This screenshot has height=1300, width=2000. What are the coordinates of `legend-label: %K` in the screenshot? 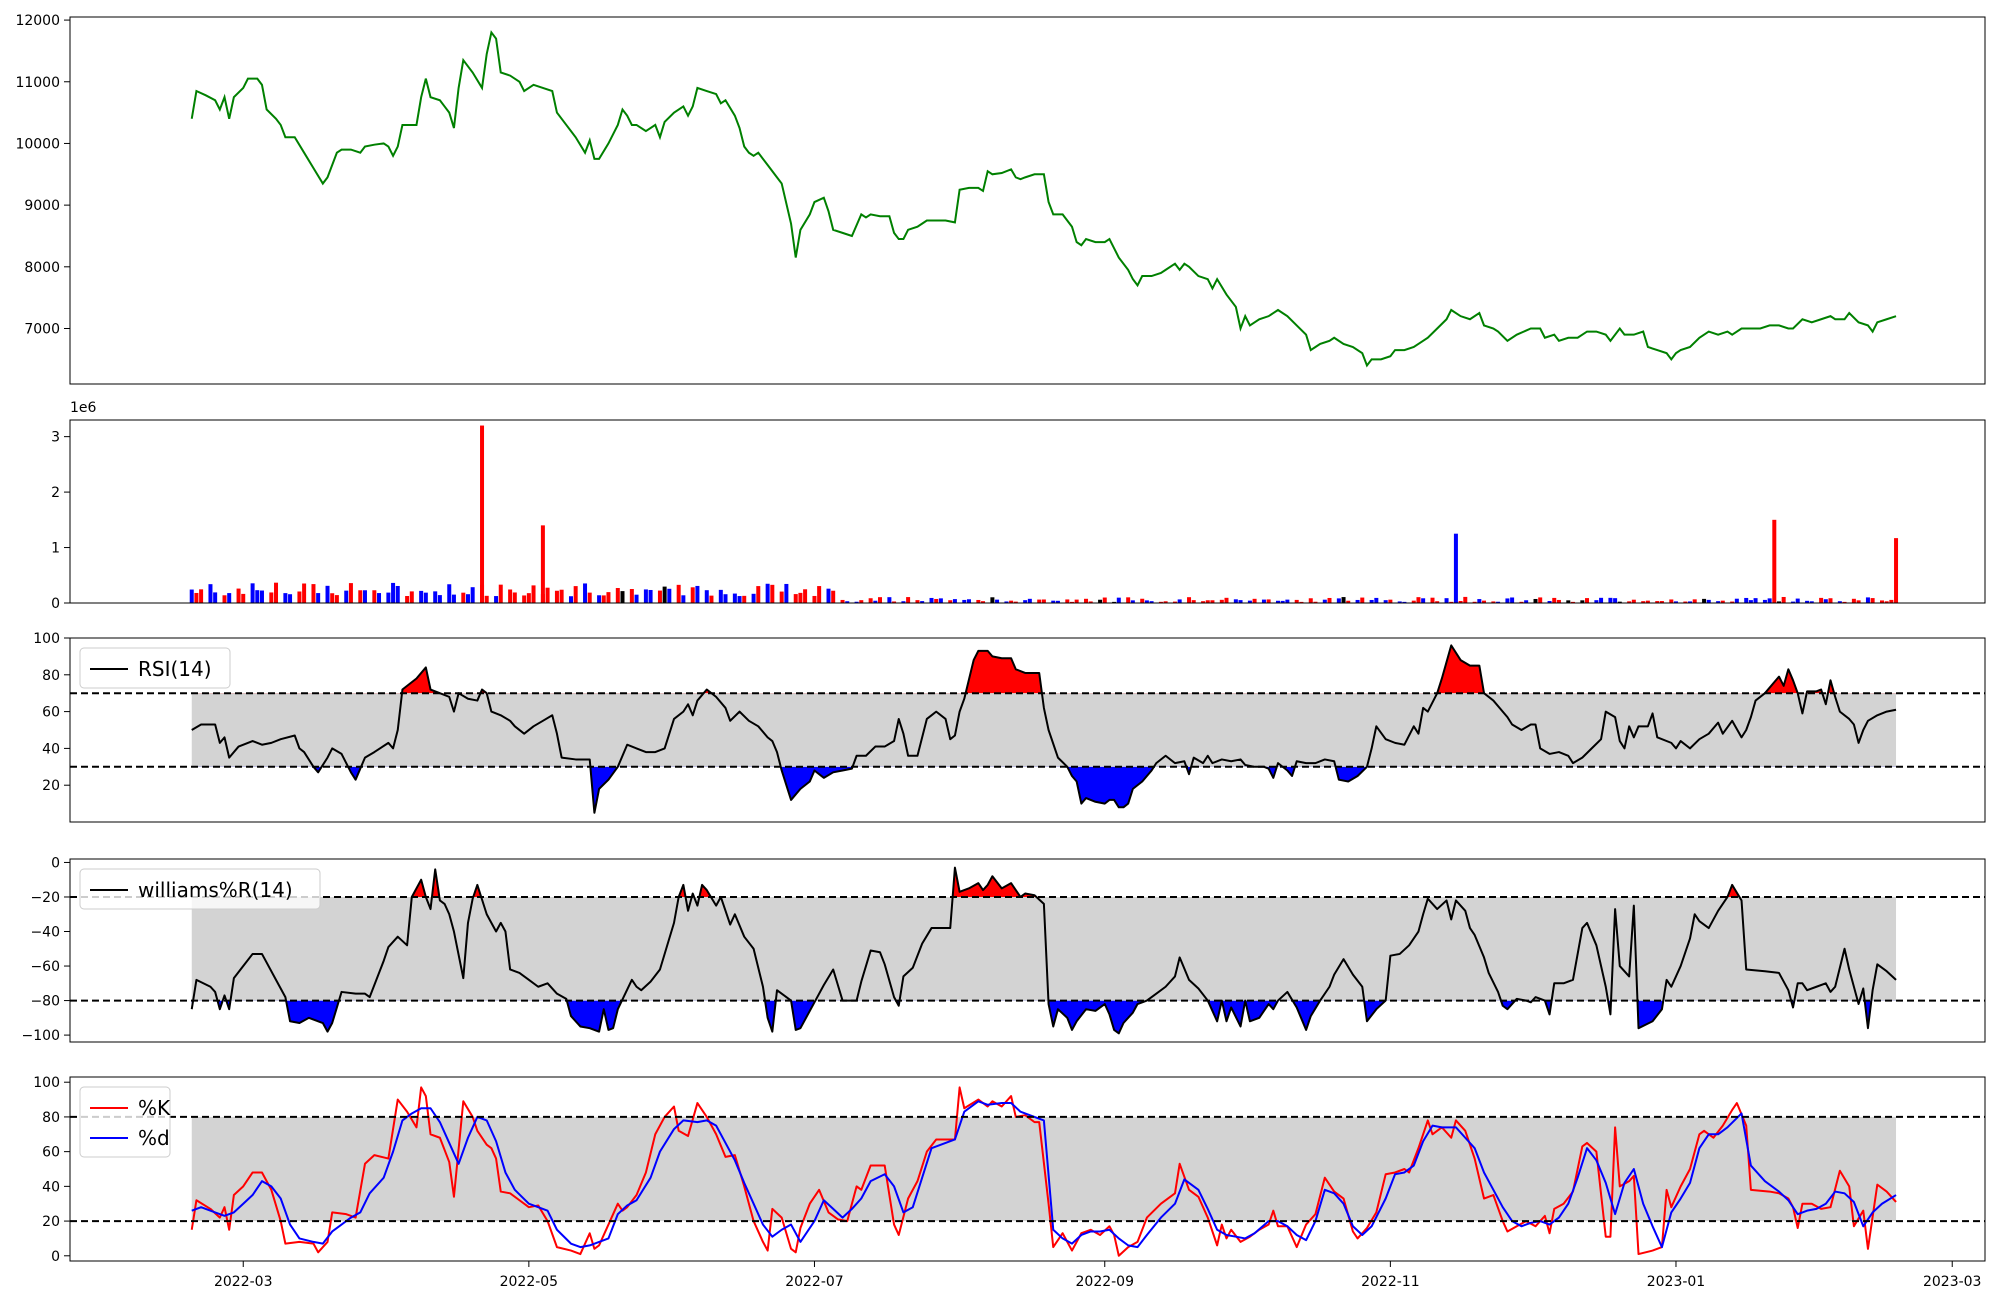 It's located at (154, 1108).